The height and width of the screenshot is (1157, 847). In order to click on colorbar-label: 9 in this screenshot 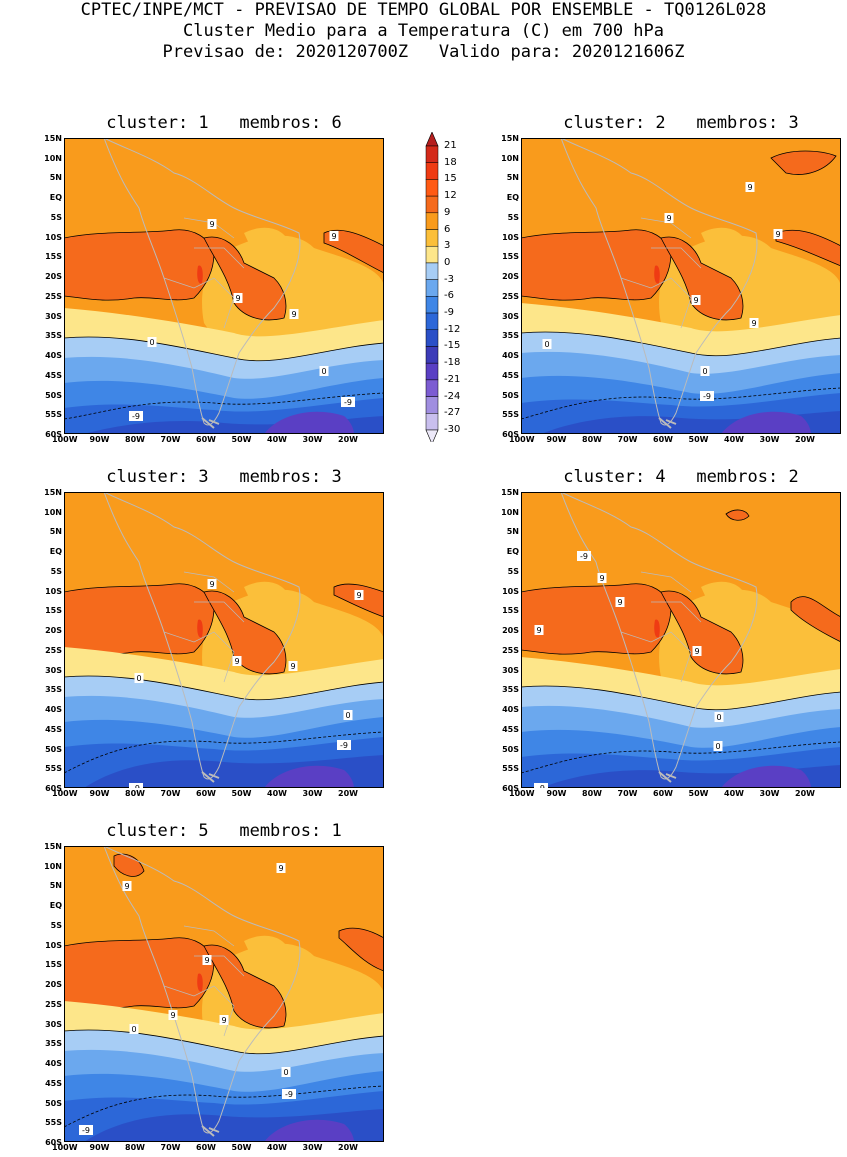, I will do `click(447, 212)`.